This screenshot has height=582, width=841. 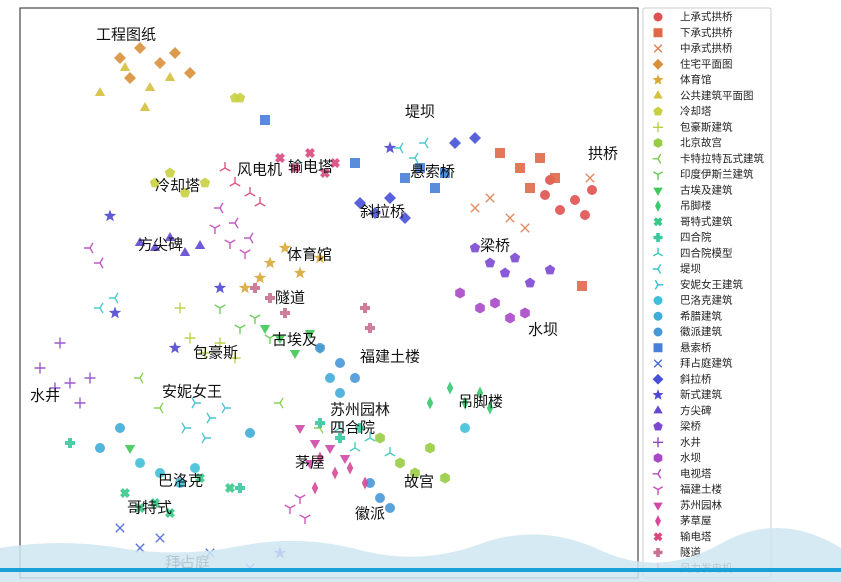 What do you see at coordinates (480, 402) in the screenshot?
I see `cluster-label: 吊脚楼` at bounding box center [480, 402].